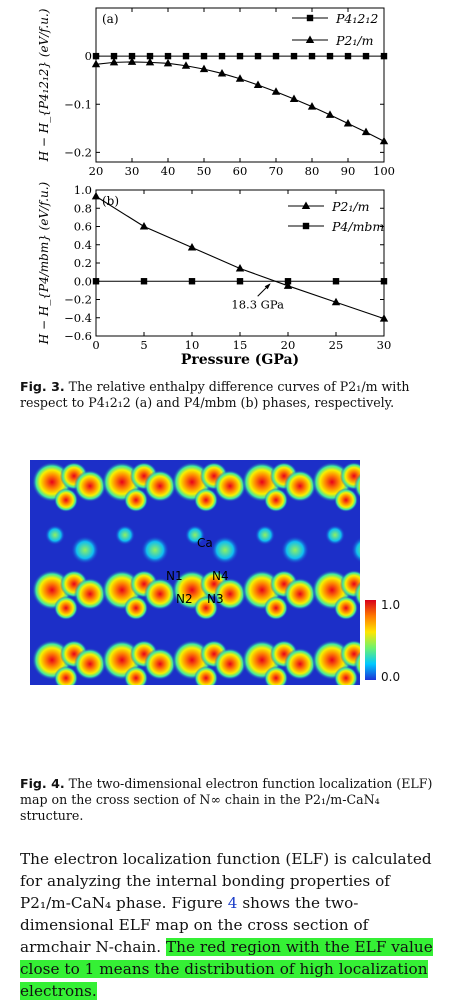 The width and height of the screenshot is (474, 1002). What do you see at coordinates (83, 263) in the screenshot?
I see `y-tick-label: 0.2` at bounding box center [83, 263].